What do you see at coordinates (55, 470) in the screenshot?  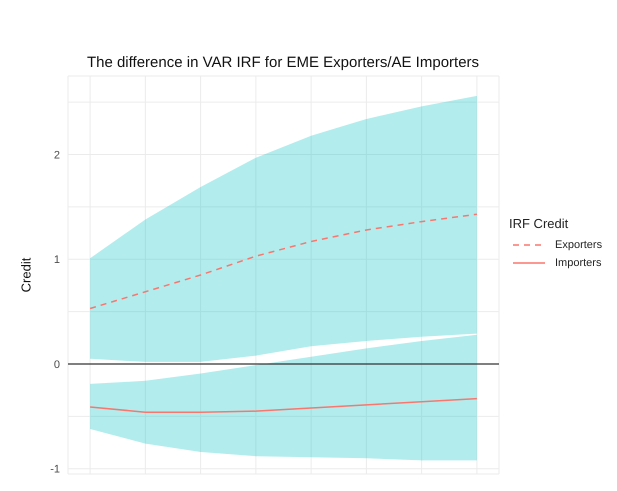 I see `y-tick-label: -1` at bounding box center [55, 470].